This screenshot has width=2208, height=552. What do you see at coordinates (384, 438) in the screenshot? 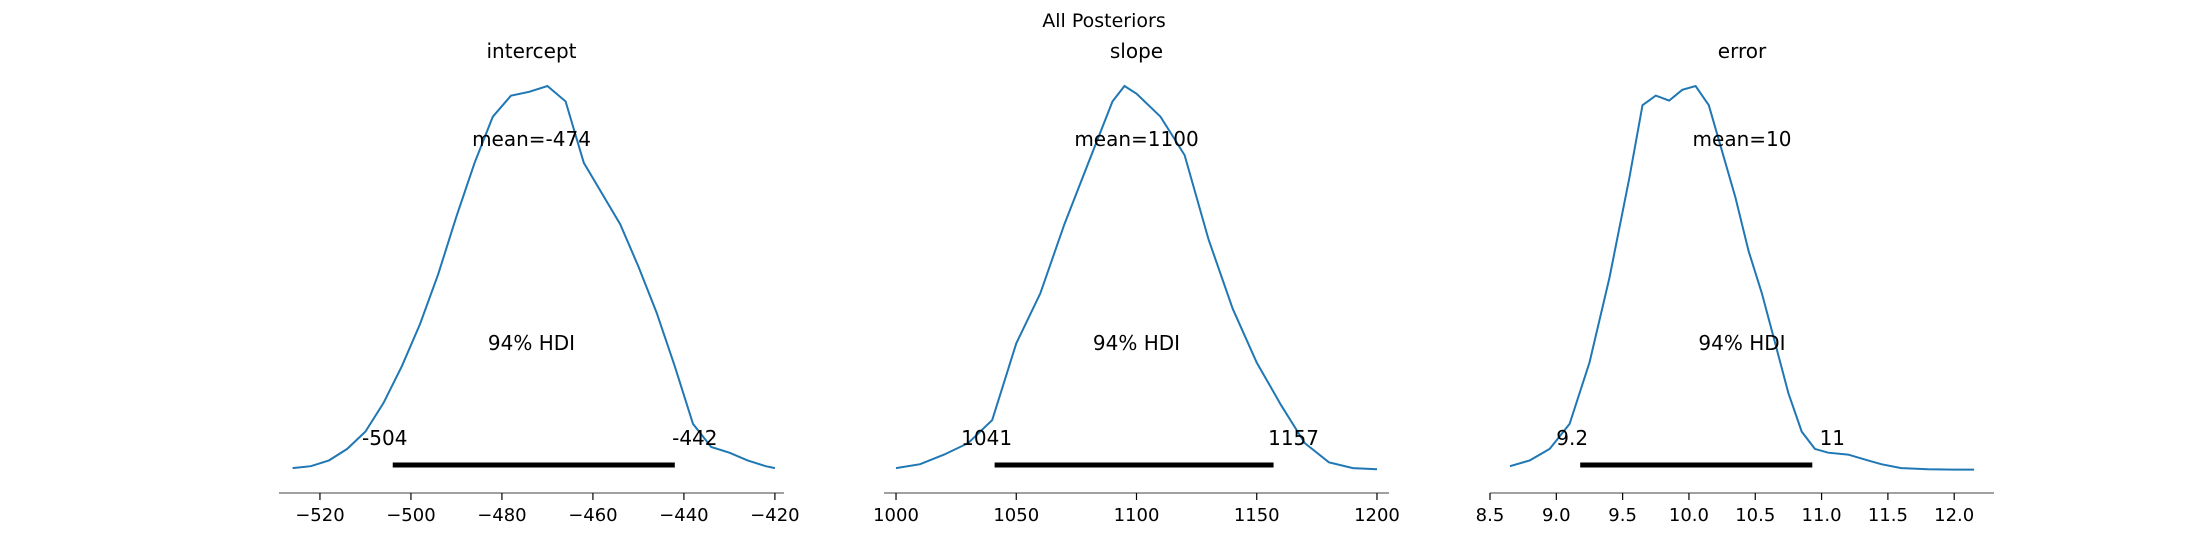
I see `hdi-low-label: -504` at bounding box center [384, 438].